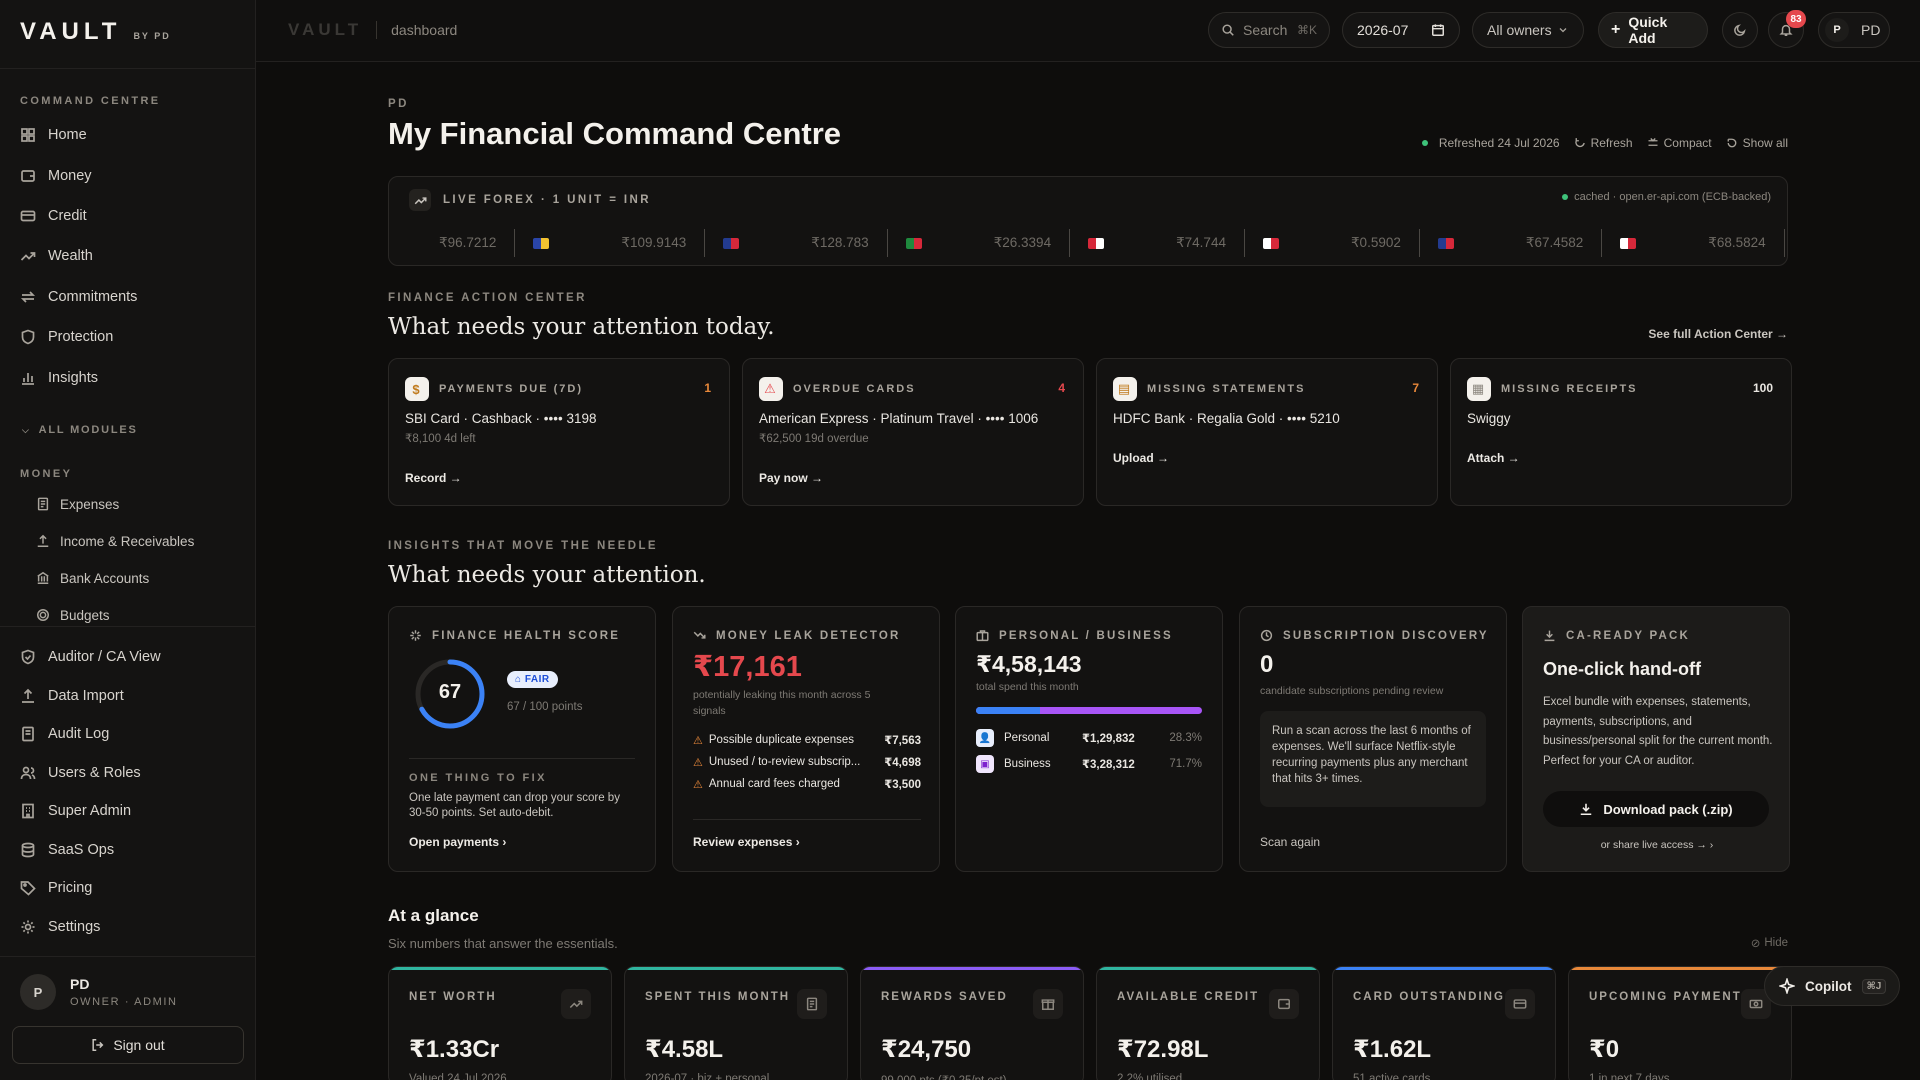  Describe the element at coordinates (1718, 334) in the screenshot. I see `see-full-action-center-link: See full Action Center →` at that location.